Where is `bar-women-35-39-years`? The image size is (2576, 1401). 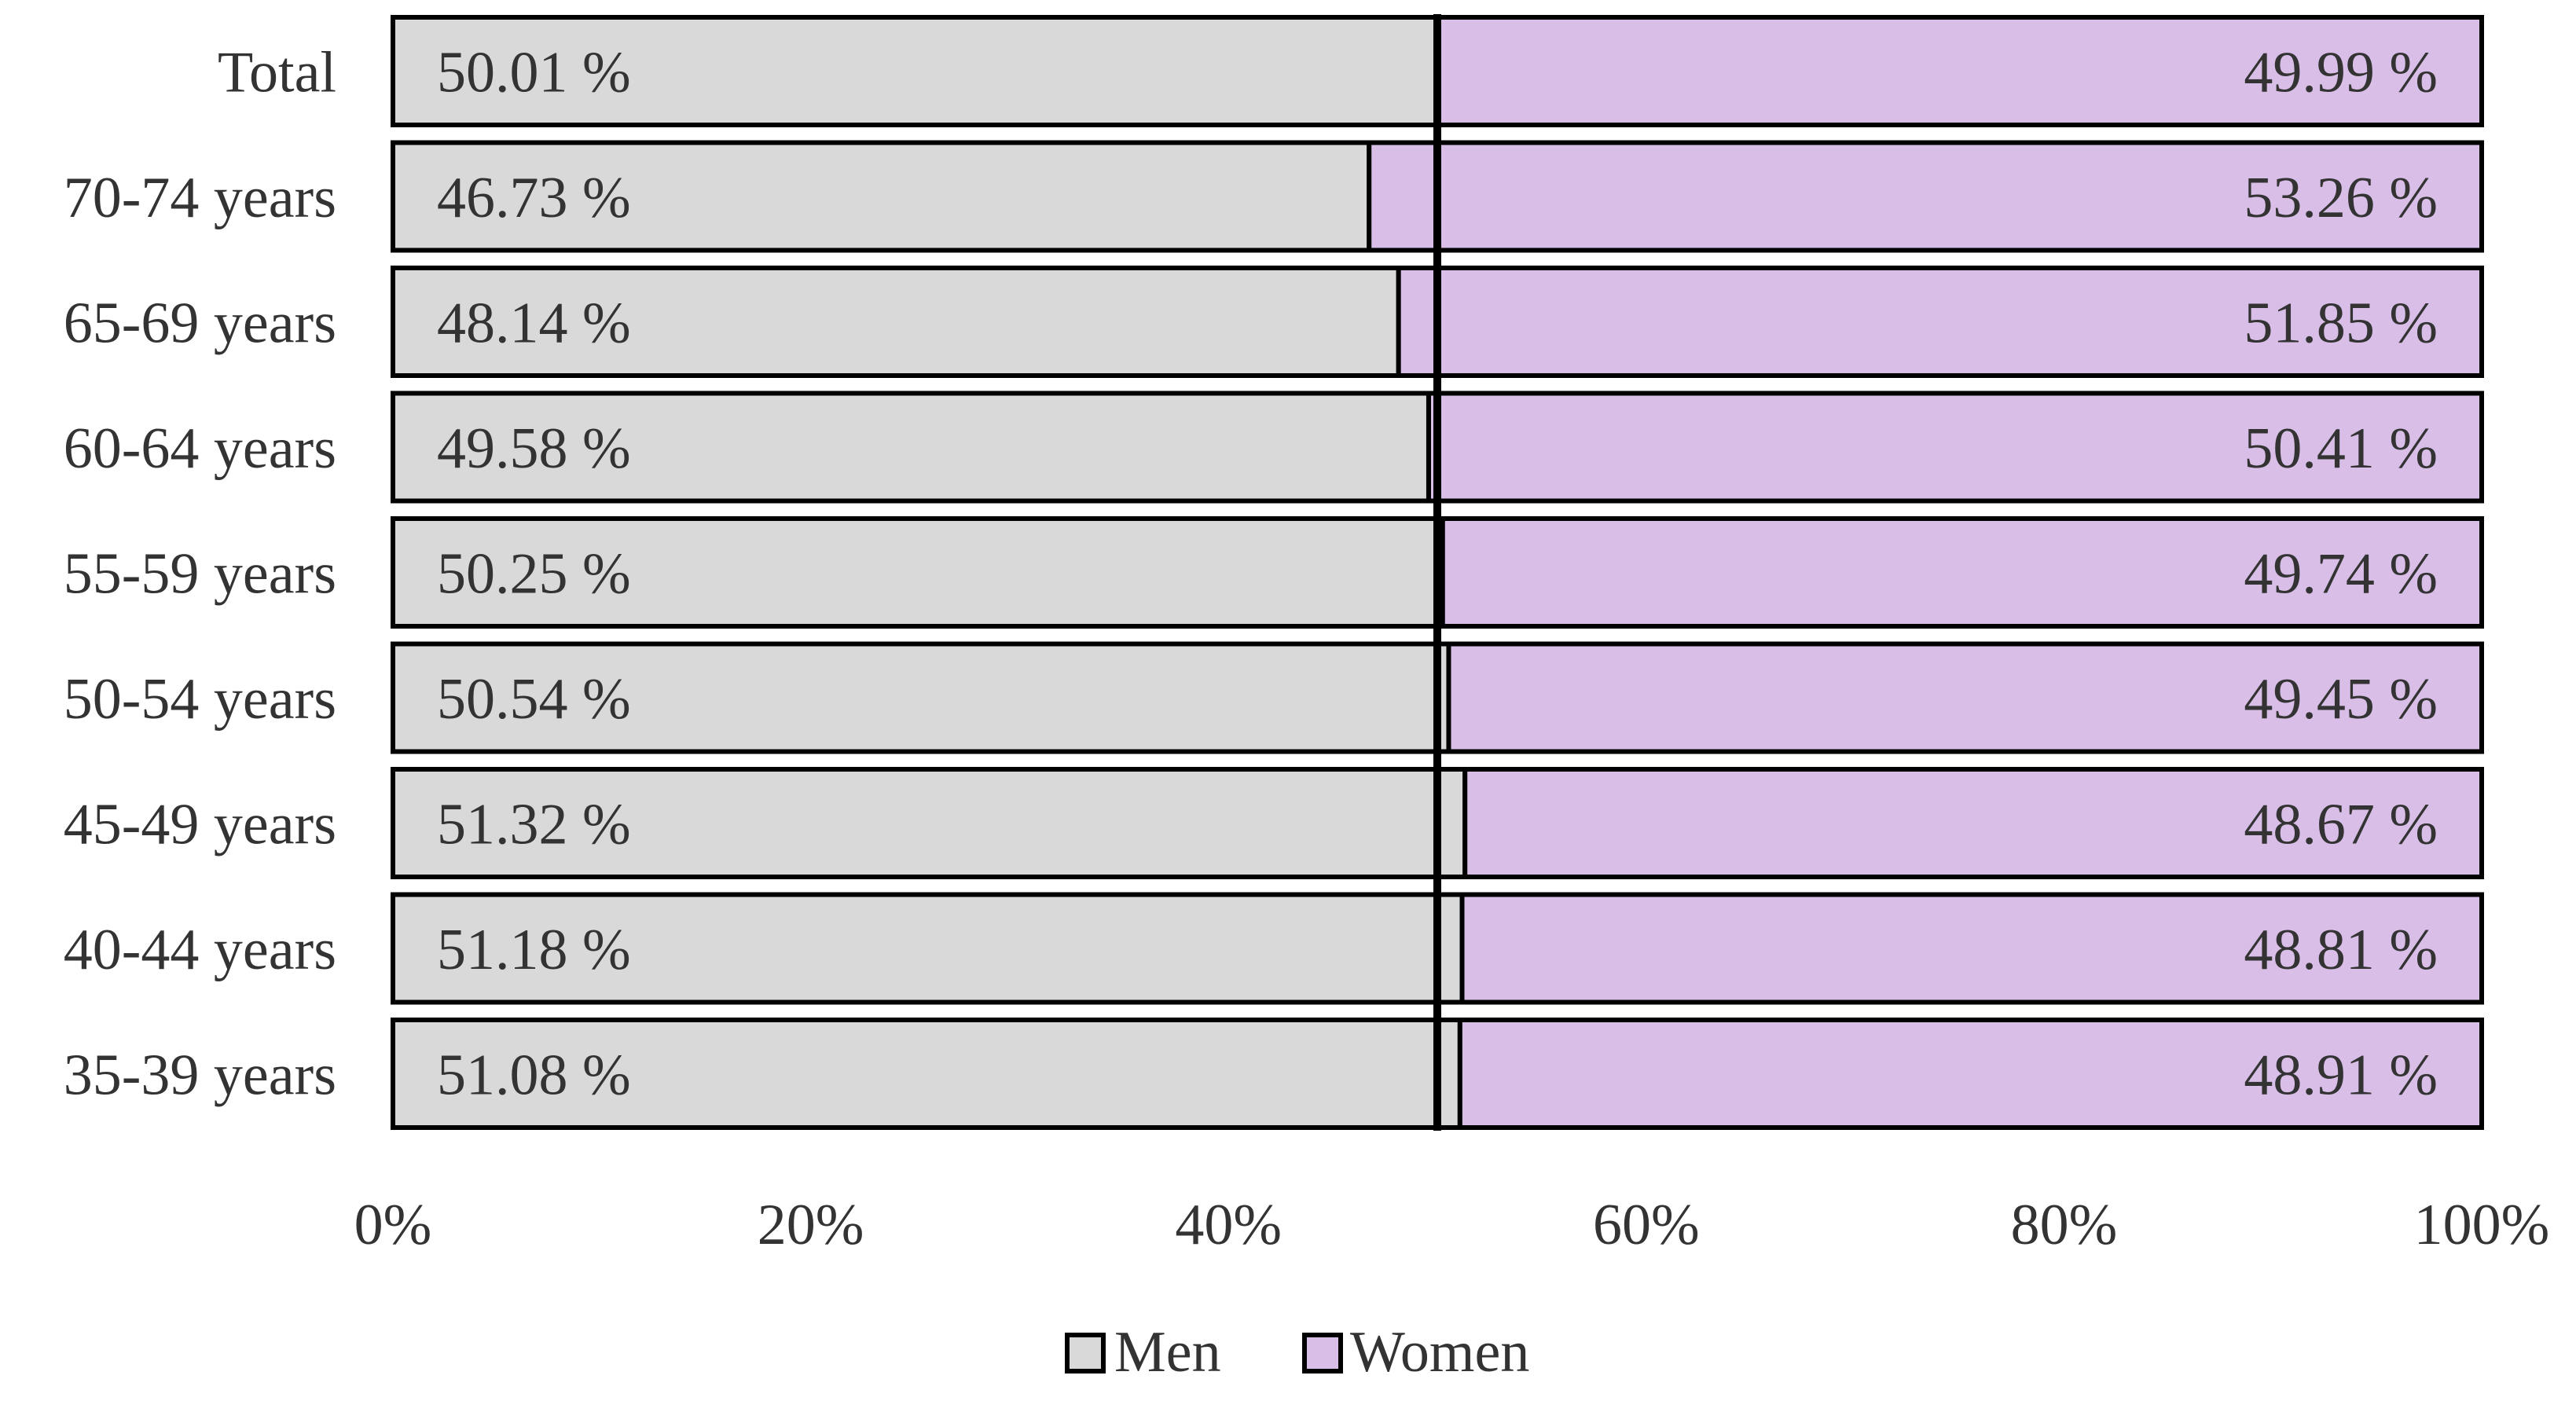
bar-women-35-39-years is located at coordinates (1970, 1074).